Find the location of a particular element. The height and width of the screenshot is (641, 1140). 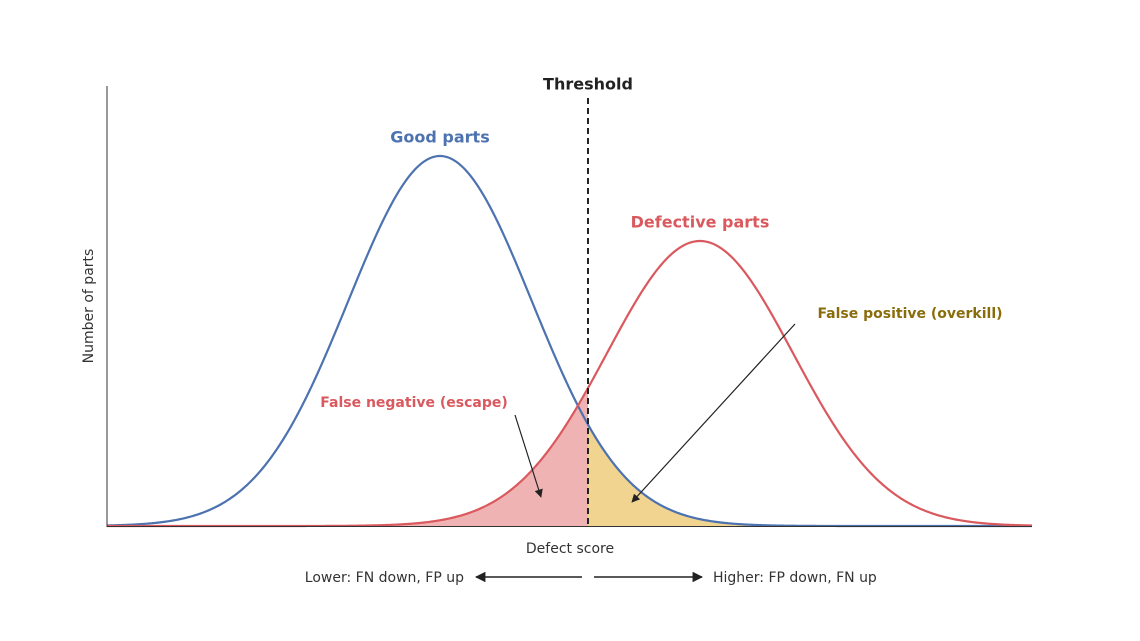

false-positive-arrow is located at coordinates (713, 413).